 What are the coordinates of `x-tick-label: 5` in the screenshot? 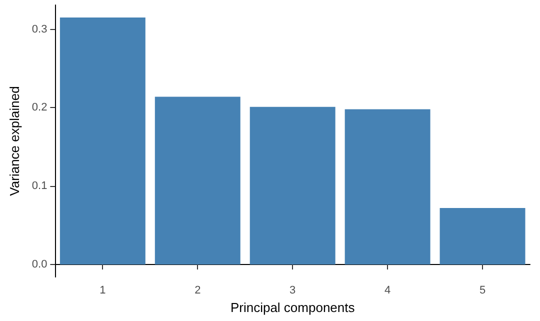 It's located at (482, 290).